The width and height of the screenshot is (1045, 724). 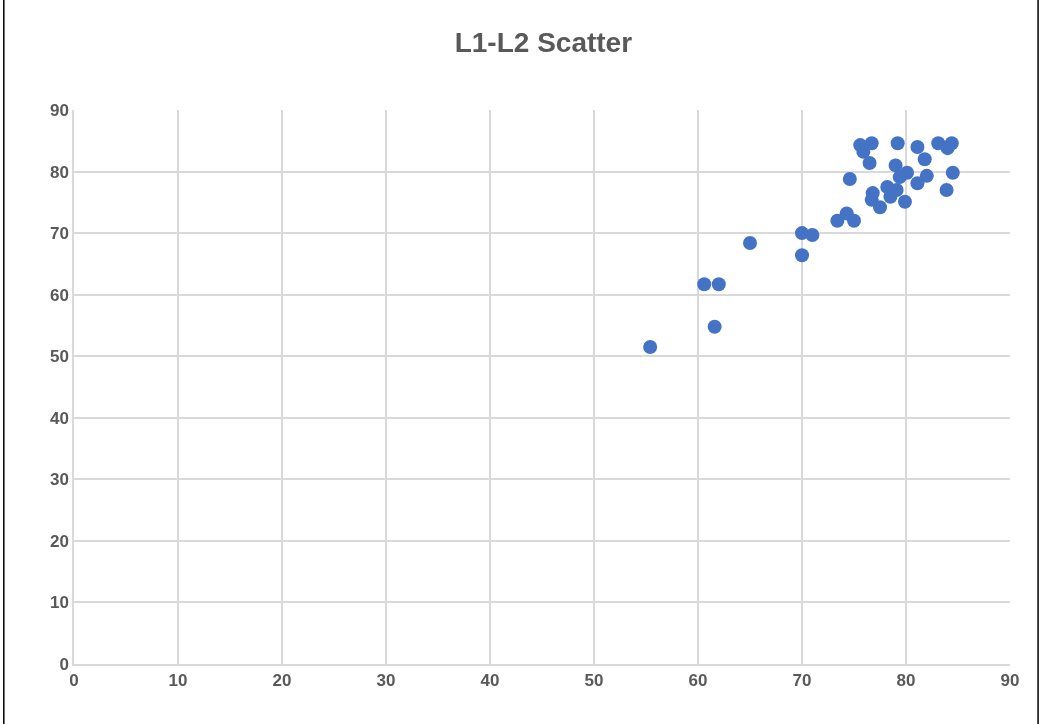 I want to click on y-tick-label: 60, so click(x=59, y=295).